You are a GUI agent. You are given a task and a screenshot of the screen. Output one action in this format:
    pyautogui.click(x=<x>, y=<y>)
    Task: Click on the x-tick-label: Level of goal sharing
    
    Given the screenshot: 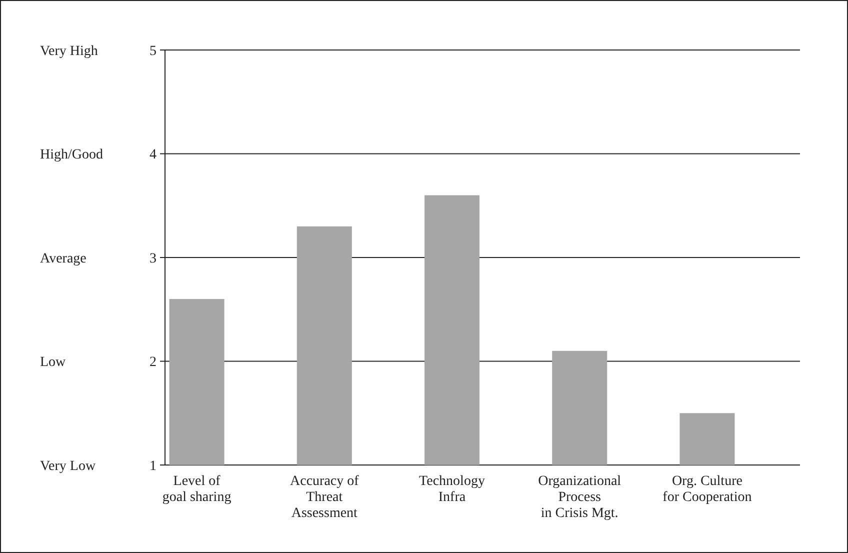 What is the action you would take?
    pyautogui.click(x=197, y=489)
    